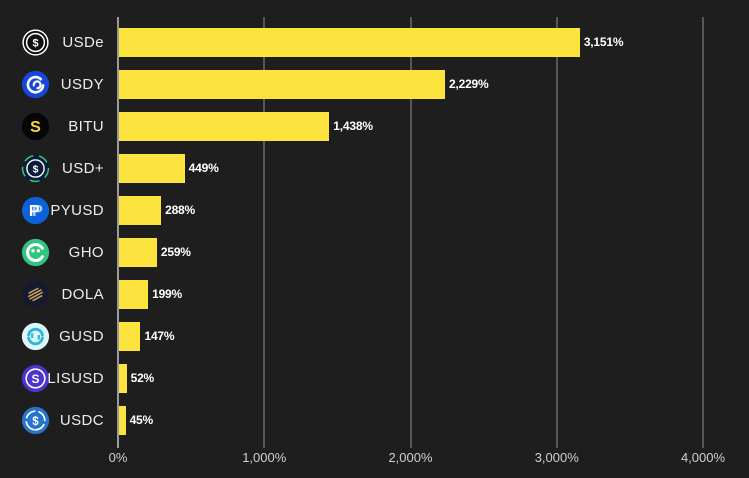 Image resolution: width=749 pixels, height=478 pixels. What do you see at coordinates (142, 378) in the screenshot?
I see `value-label: 52%` at bounding box center [142, 378].